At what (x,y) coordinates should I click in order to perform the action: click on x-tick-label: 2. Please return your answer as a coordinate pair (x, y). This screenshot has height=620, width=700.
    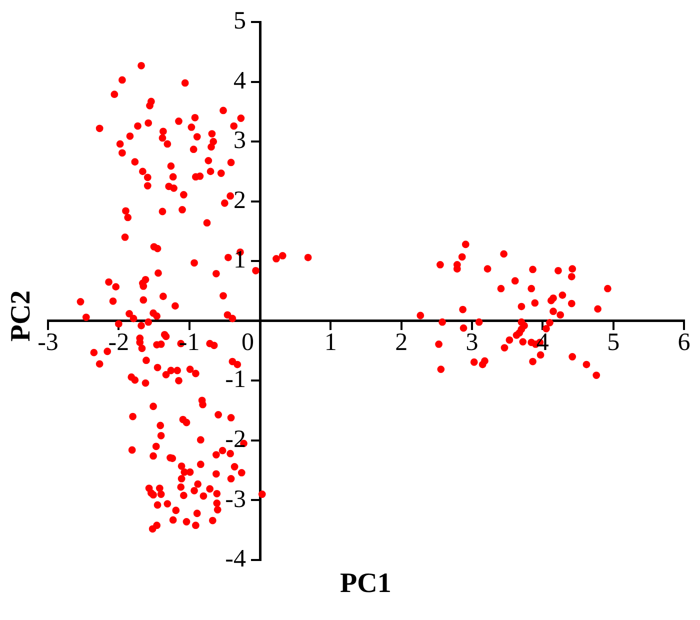
    Looking at the image, I should click on (401, 342).